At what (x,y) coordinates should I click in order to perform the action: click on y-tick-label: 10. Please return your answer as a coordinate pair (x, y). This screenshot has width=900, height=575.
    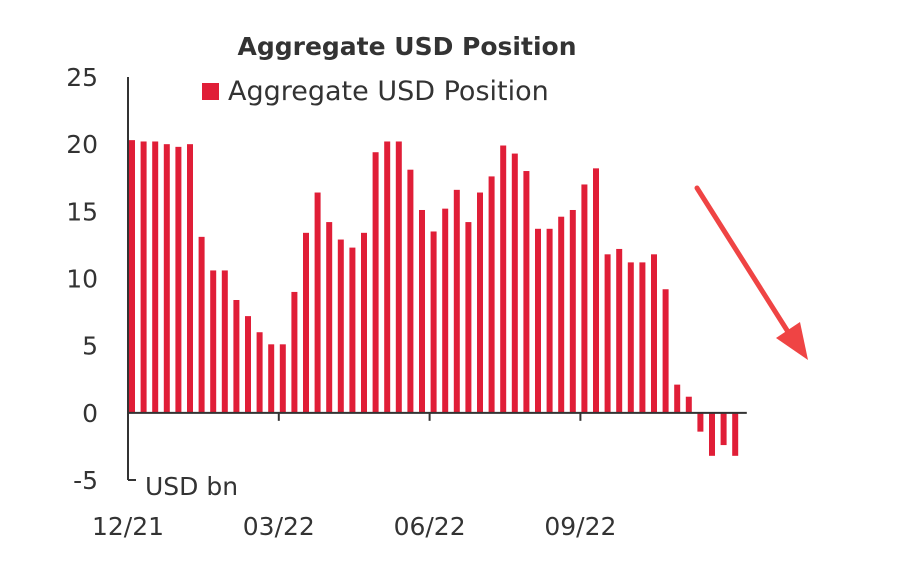
    Looking at the image, I should click on (82, 279).